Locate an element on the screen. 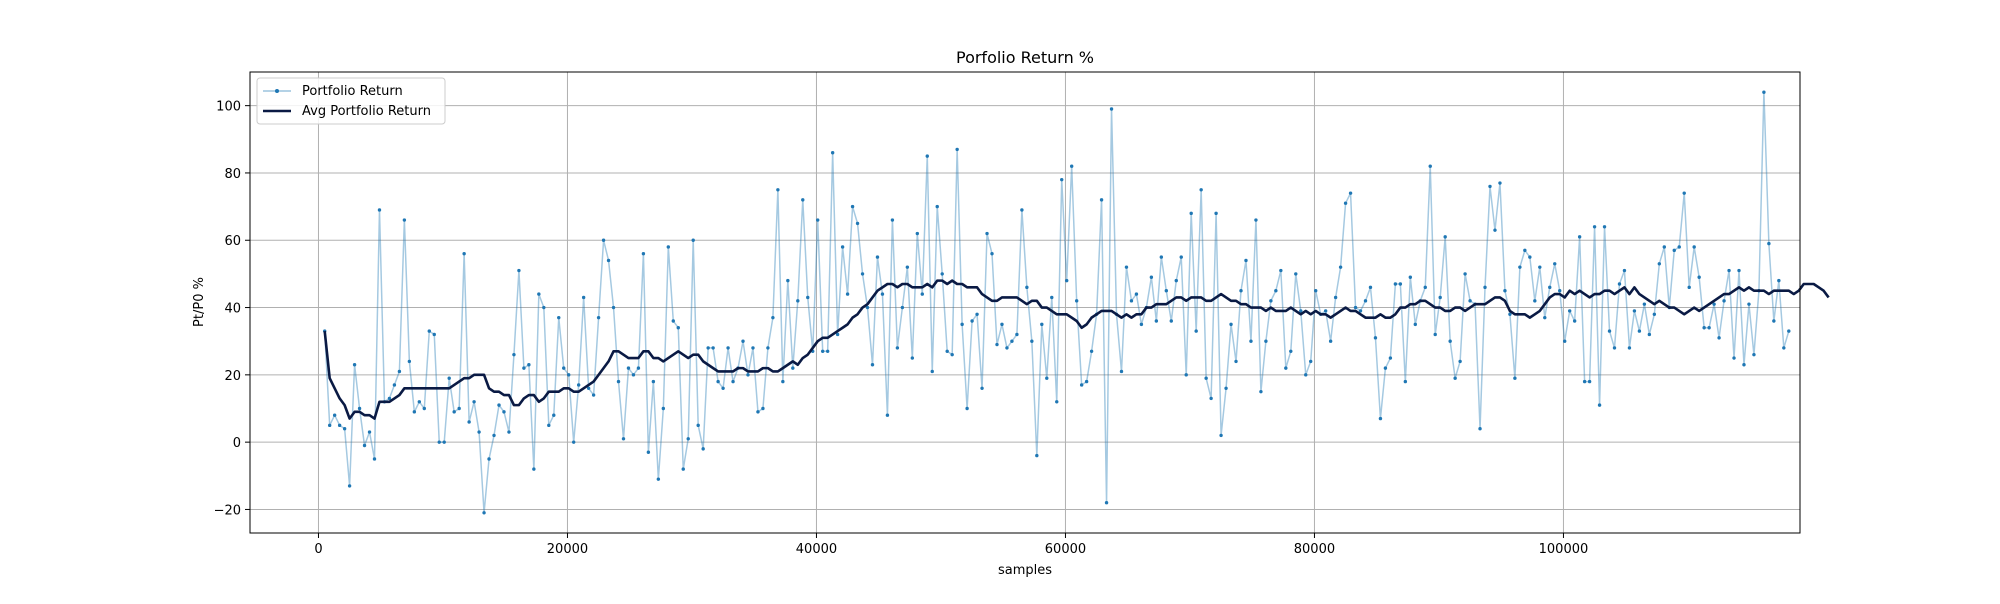 Image resolution: width=2000 pixels, height=604 pixels. y-tick-label: 40 is located at coordinates (232, 309).